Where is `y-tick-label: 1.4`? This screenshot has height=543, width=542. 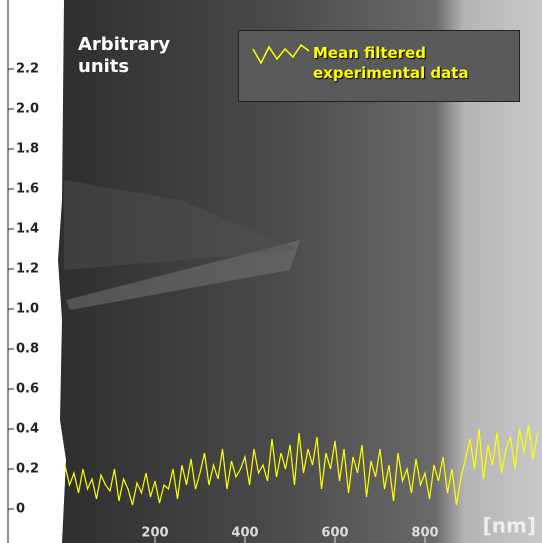 y-tick-label: 1.4 is located at coordinates (27, 229).